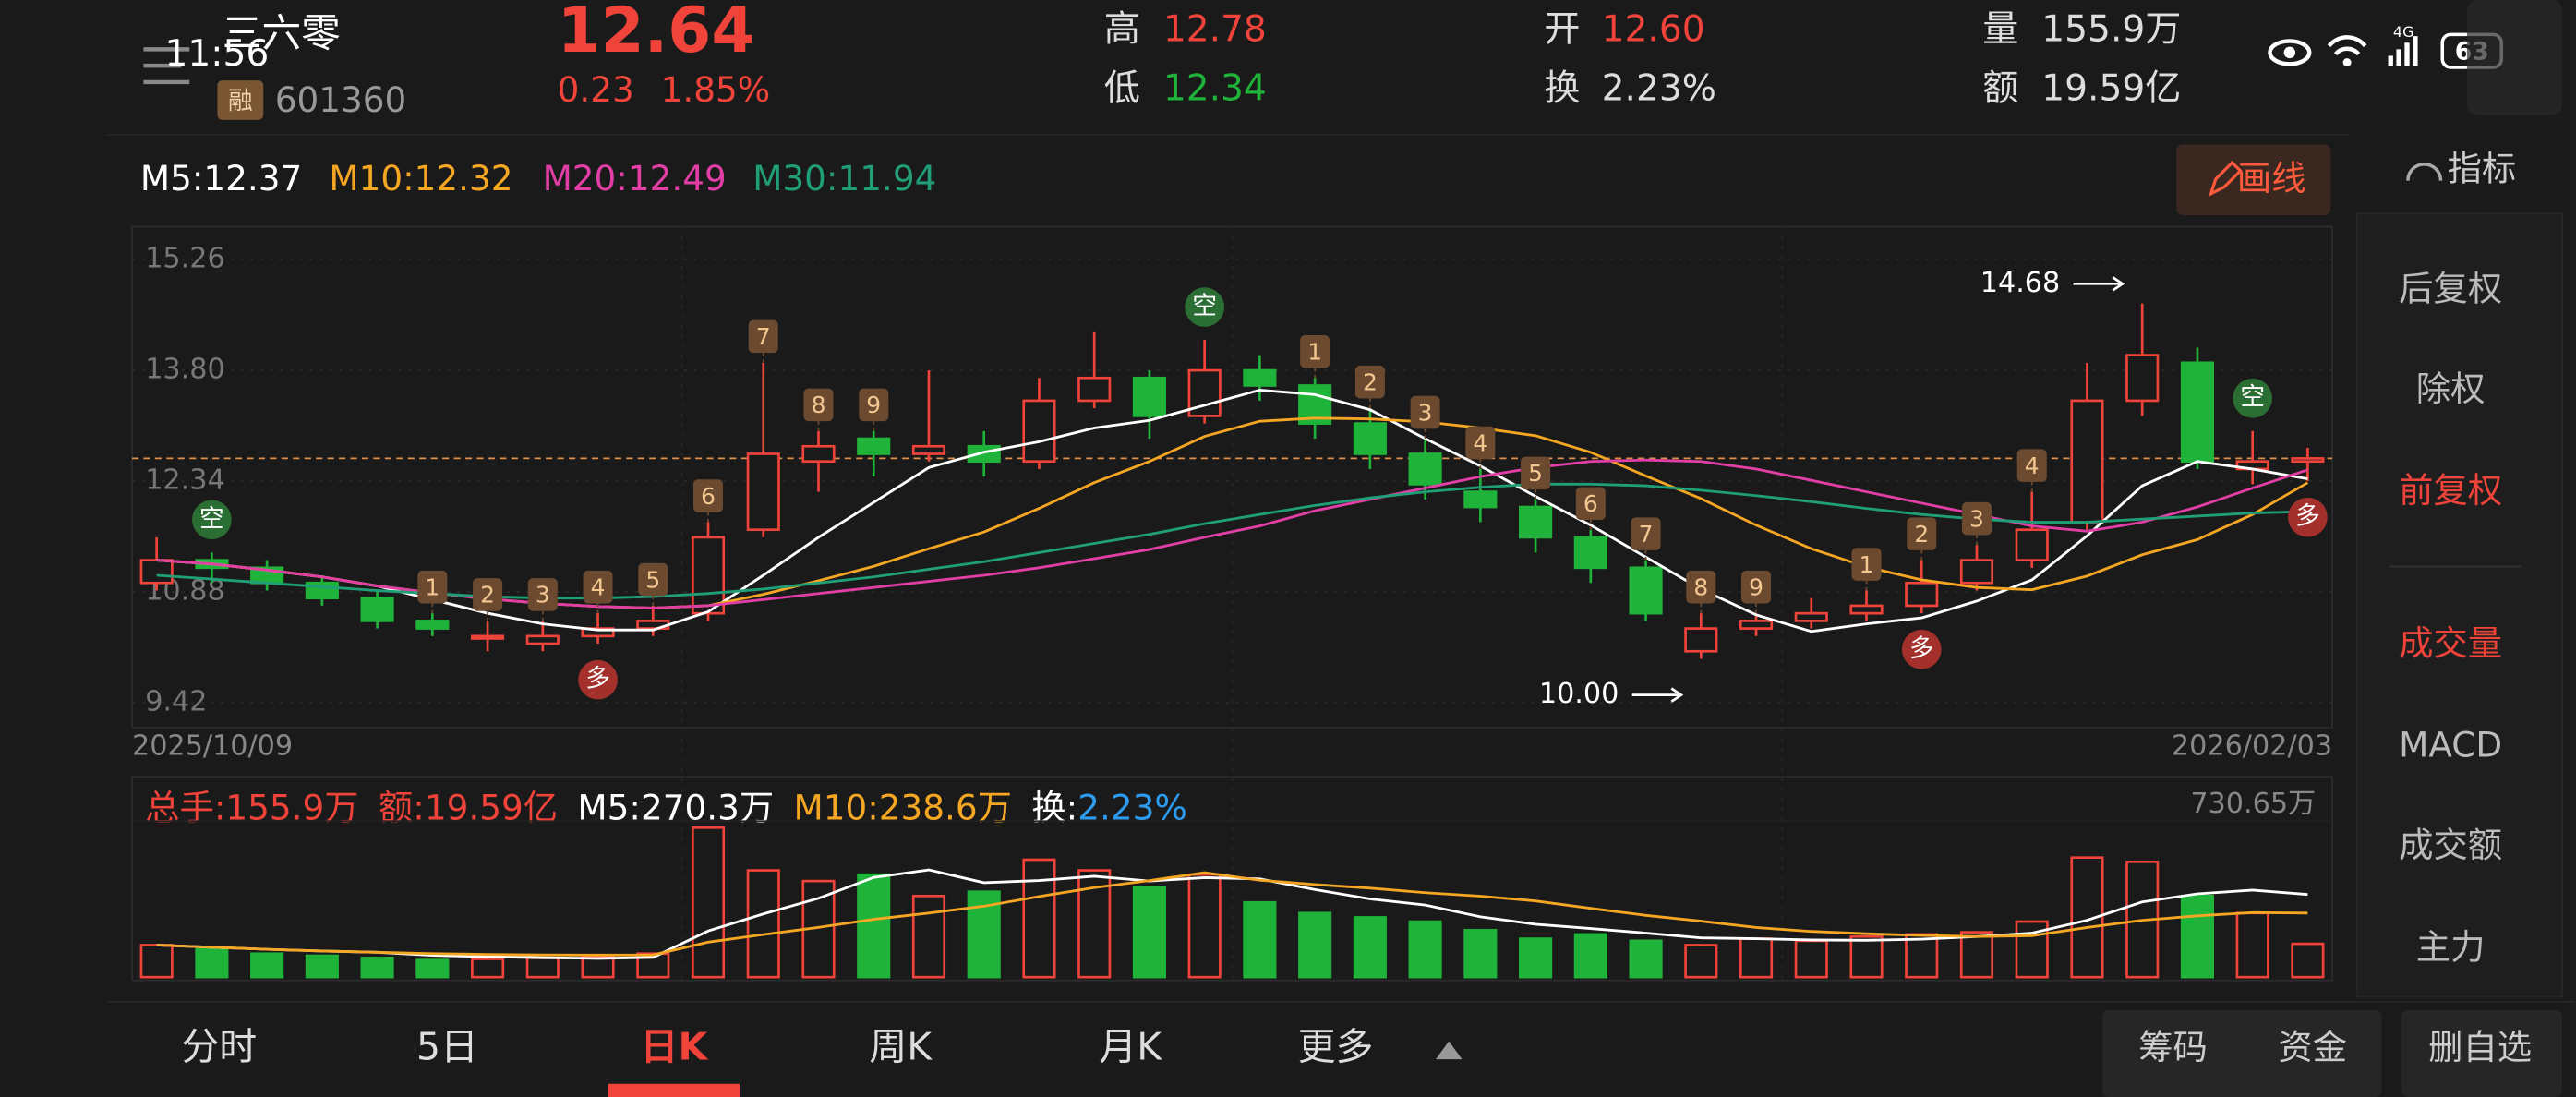 This screenshot has height=1097, width=2576. Describe the element at coordinates (2450, 288) in the screenshot. I see `side-menu-item: 后复权` at that location.